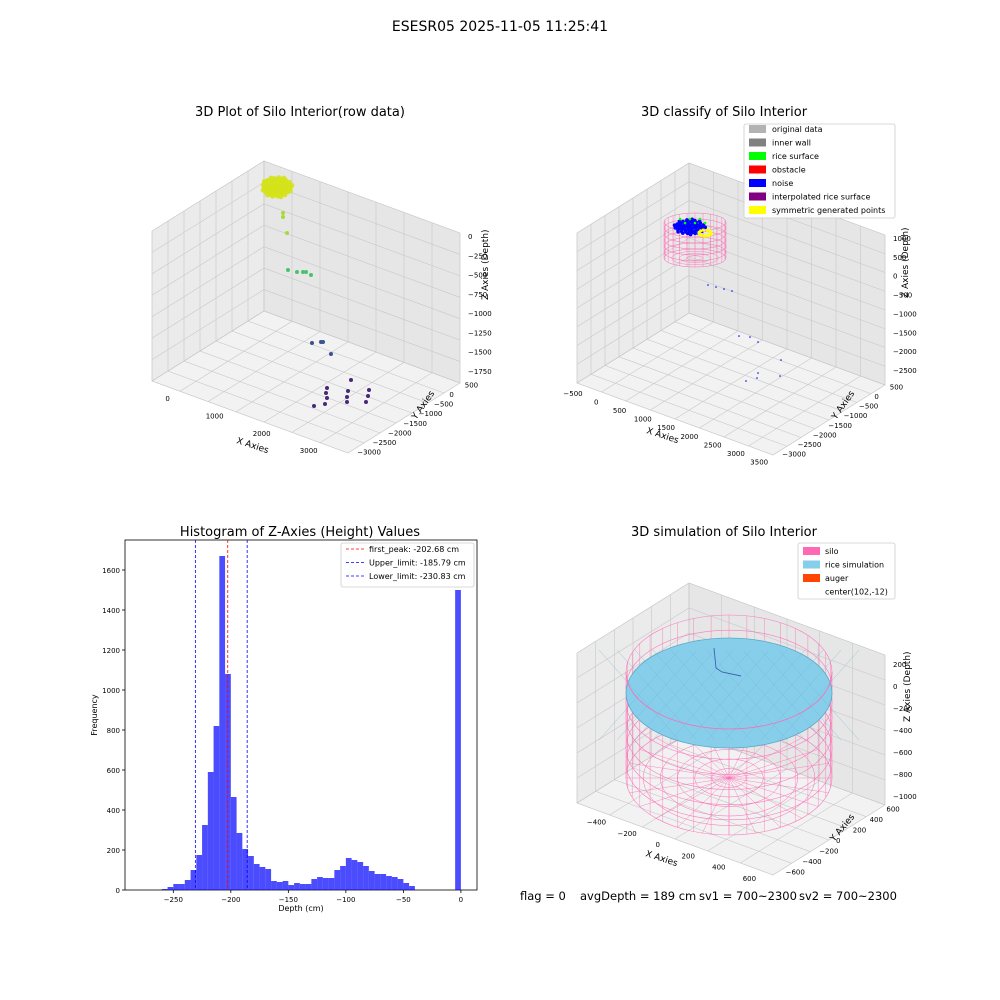 This screenshot has height=1000, width=1000. I want to click on p4-ytick-label: 400, so click(876, 820).